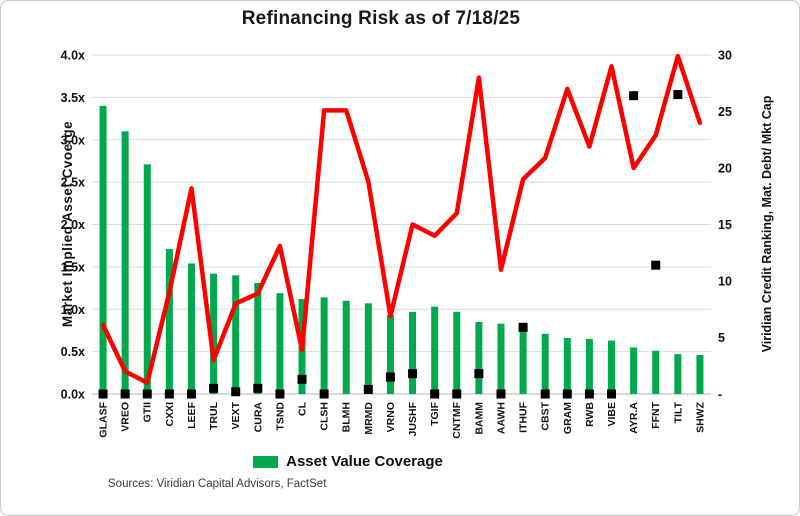  Describe the element at coordinates (634, 96) in the screenshot. I see `marker-AYR.A` at that location.